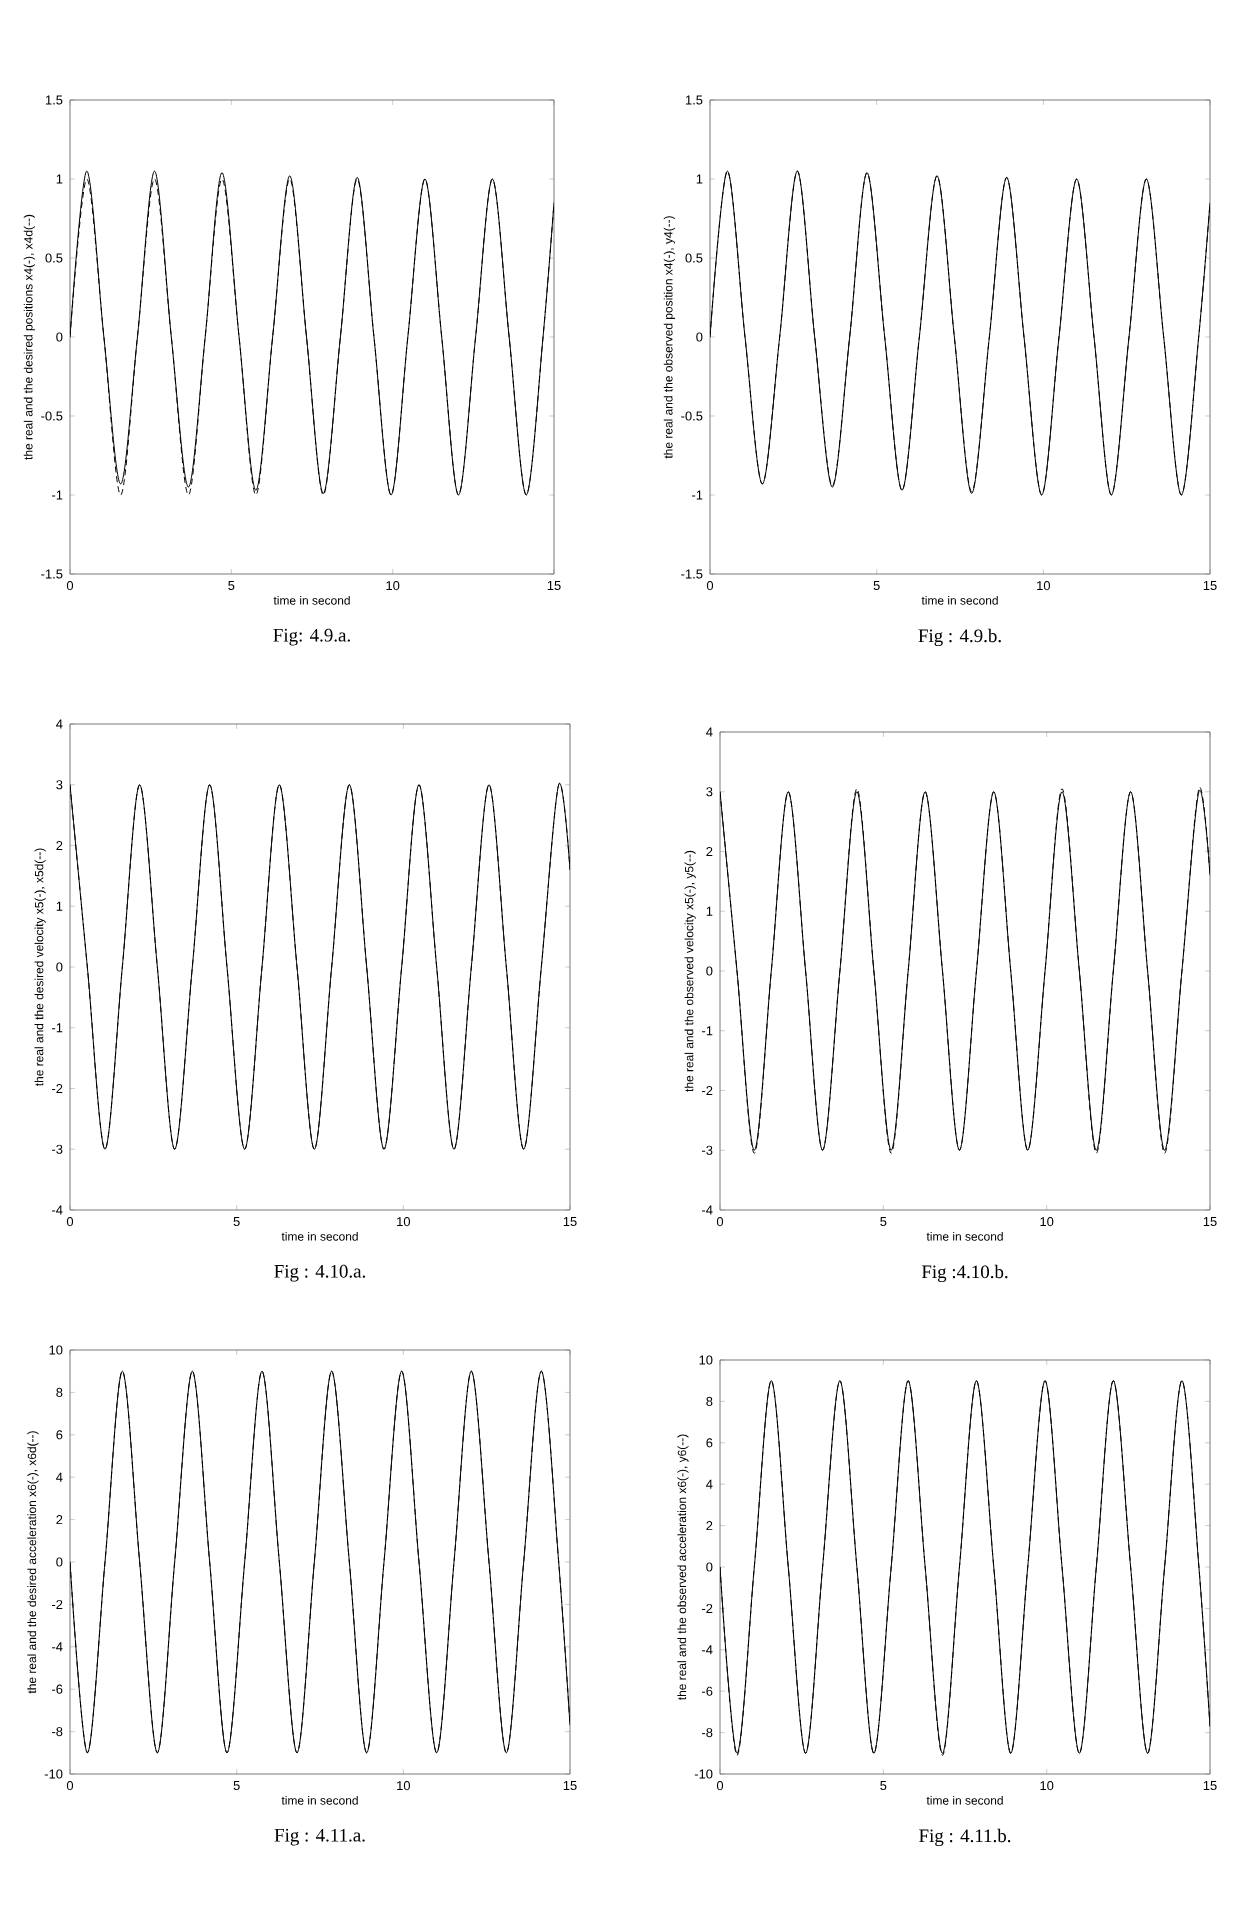 This screenshot has height=1930, width=1234. Describe the element at coordinates (959, 637) in the screenshot. I see `text: Fig : 4.9.b.` at that location.